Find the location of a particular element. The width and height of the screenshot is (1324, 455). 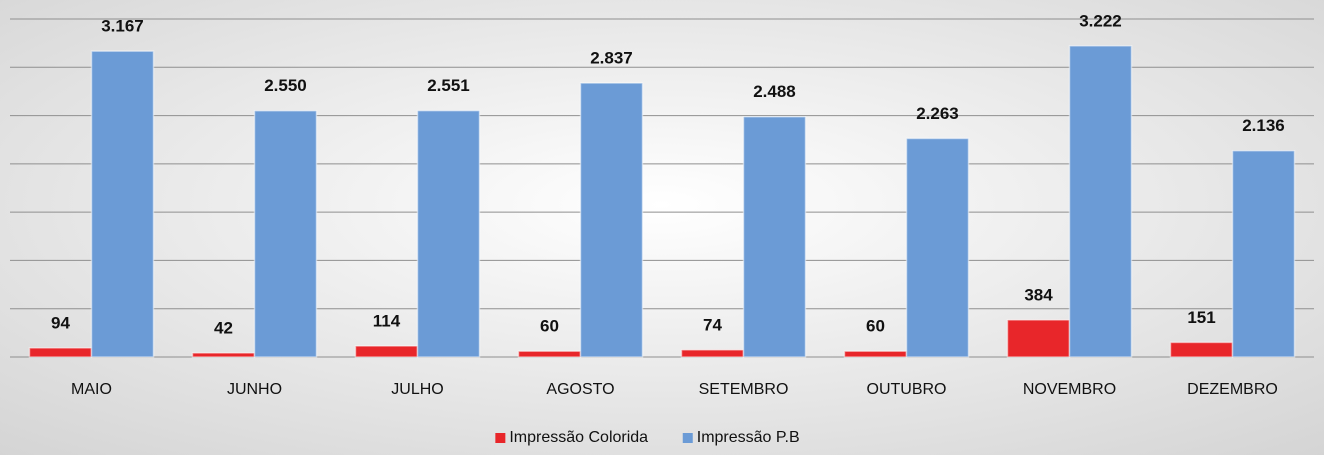

value-label: 94 is located at coordinates (60, 322).